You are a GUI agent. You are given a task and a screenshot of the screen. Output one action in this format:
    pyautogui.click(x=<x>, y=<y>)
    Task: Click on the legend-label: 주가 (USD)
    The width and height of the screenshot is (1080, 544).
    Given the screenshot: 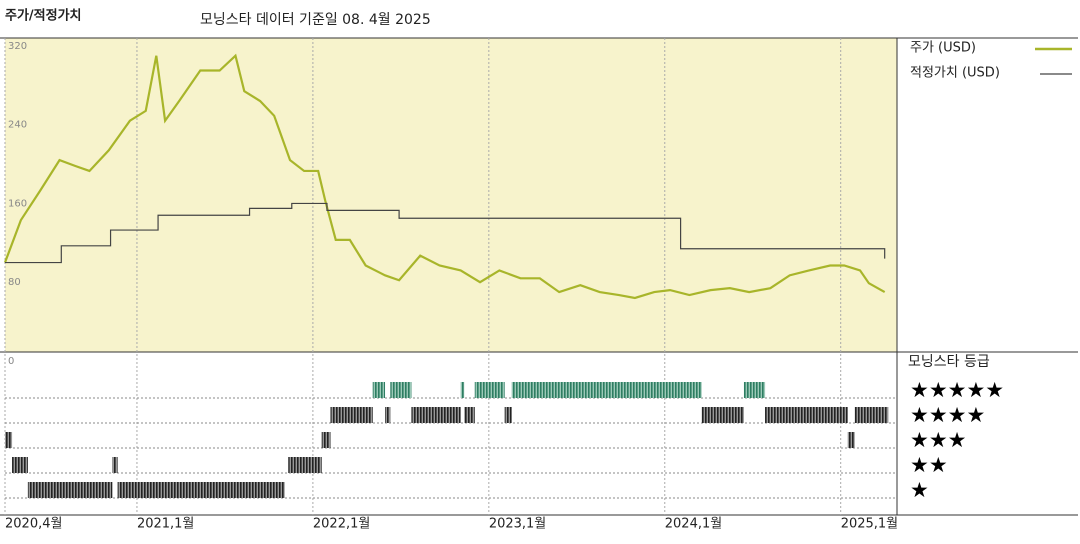 What is the action you would take?
    pyautogui.click(x=943, y=48)
    